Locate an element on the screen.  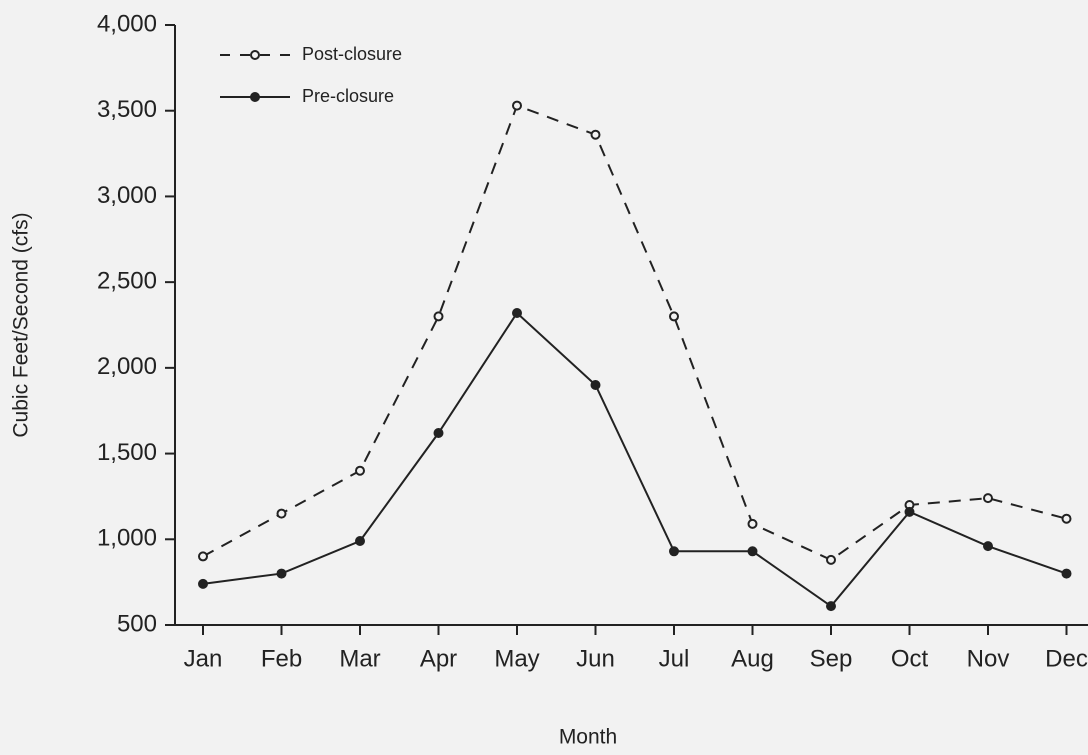
y-tick-label: 1,000 is located at coordinates (127, 538).